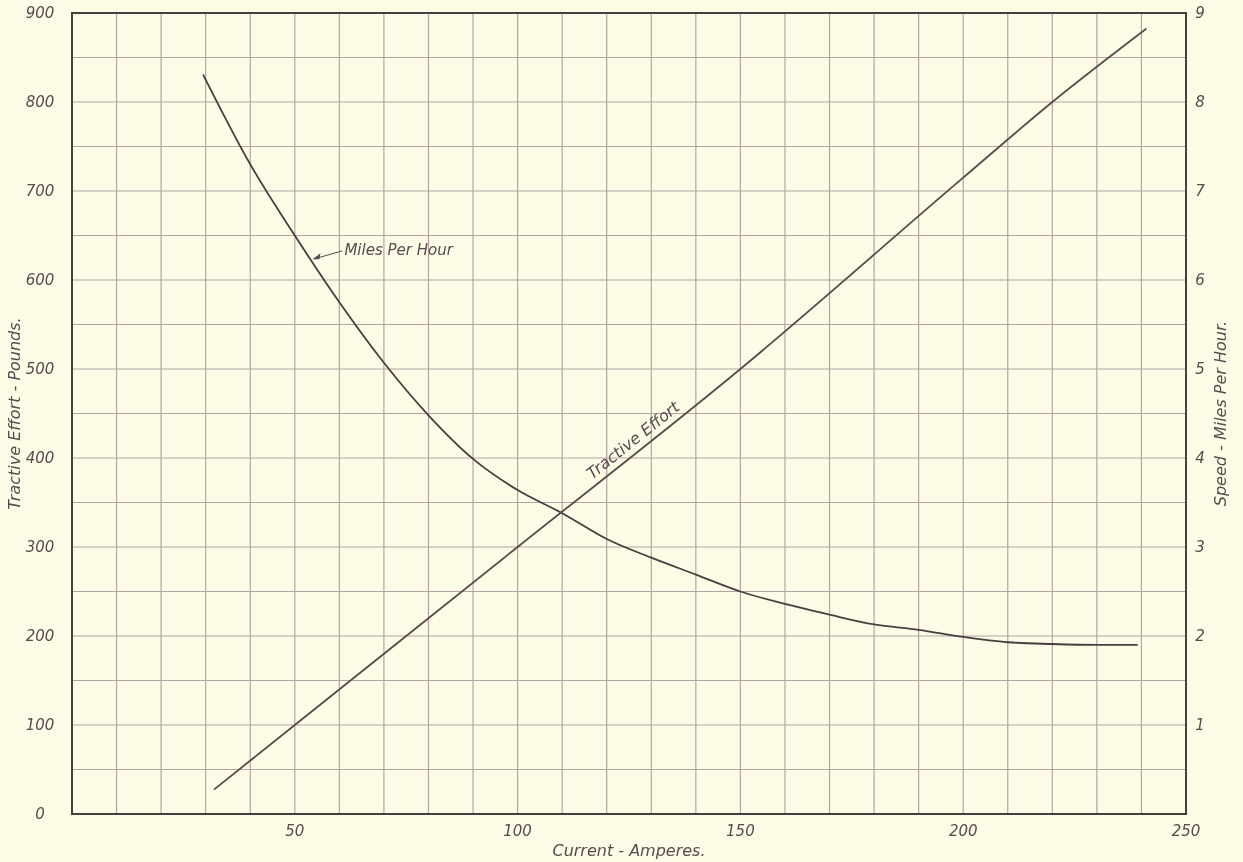 The image size is (1243, 862). I want to click on y-tick-label: 100, so click(40, 725).